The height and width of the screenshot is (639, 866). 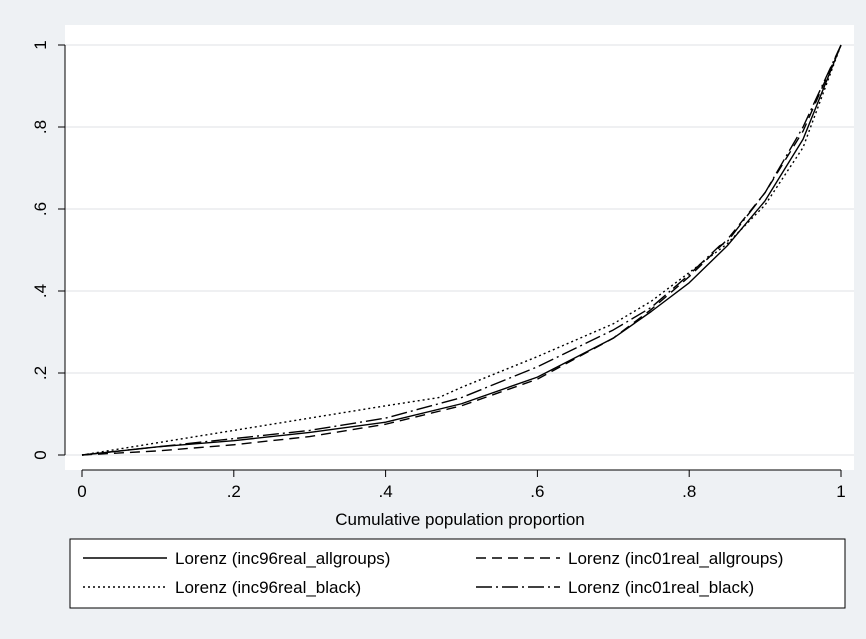 I want to click on x-axis-label: Cumulative population proportion, so click(x=460, y=519).